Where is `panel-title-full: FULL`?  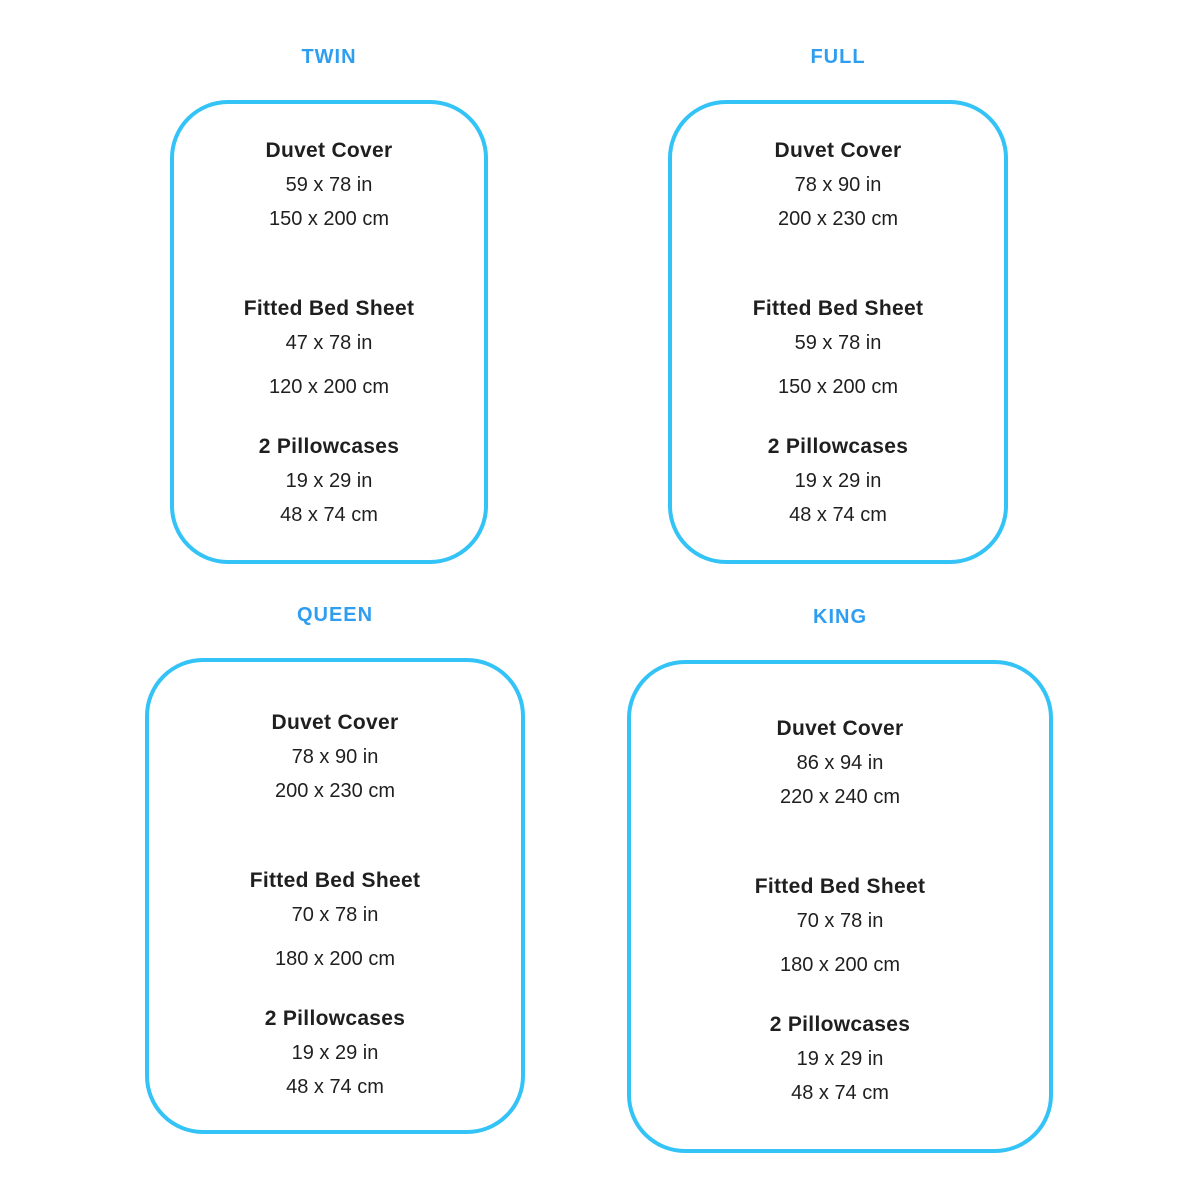
panel-title-full: FULL is located at coordinates (838, 57).